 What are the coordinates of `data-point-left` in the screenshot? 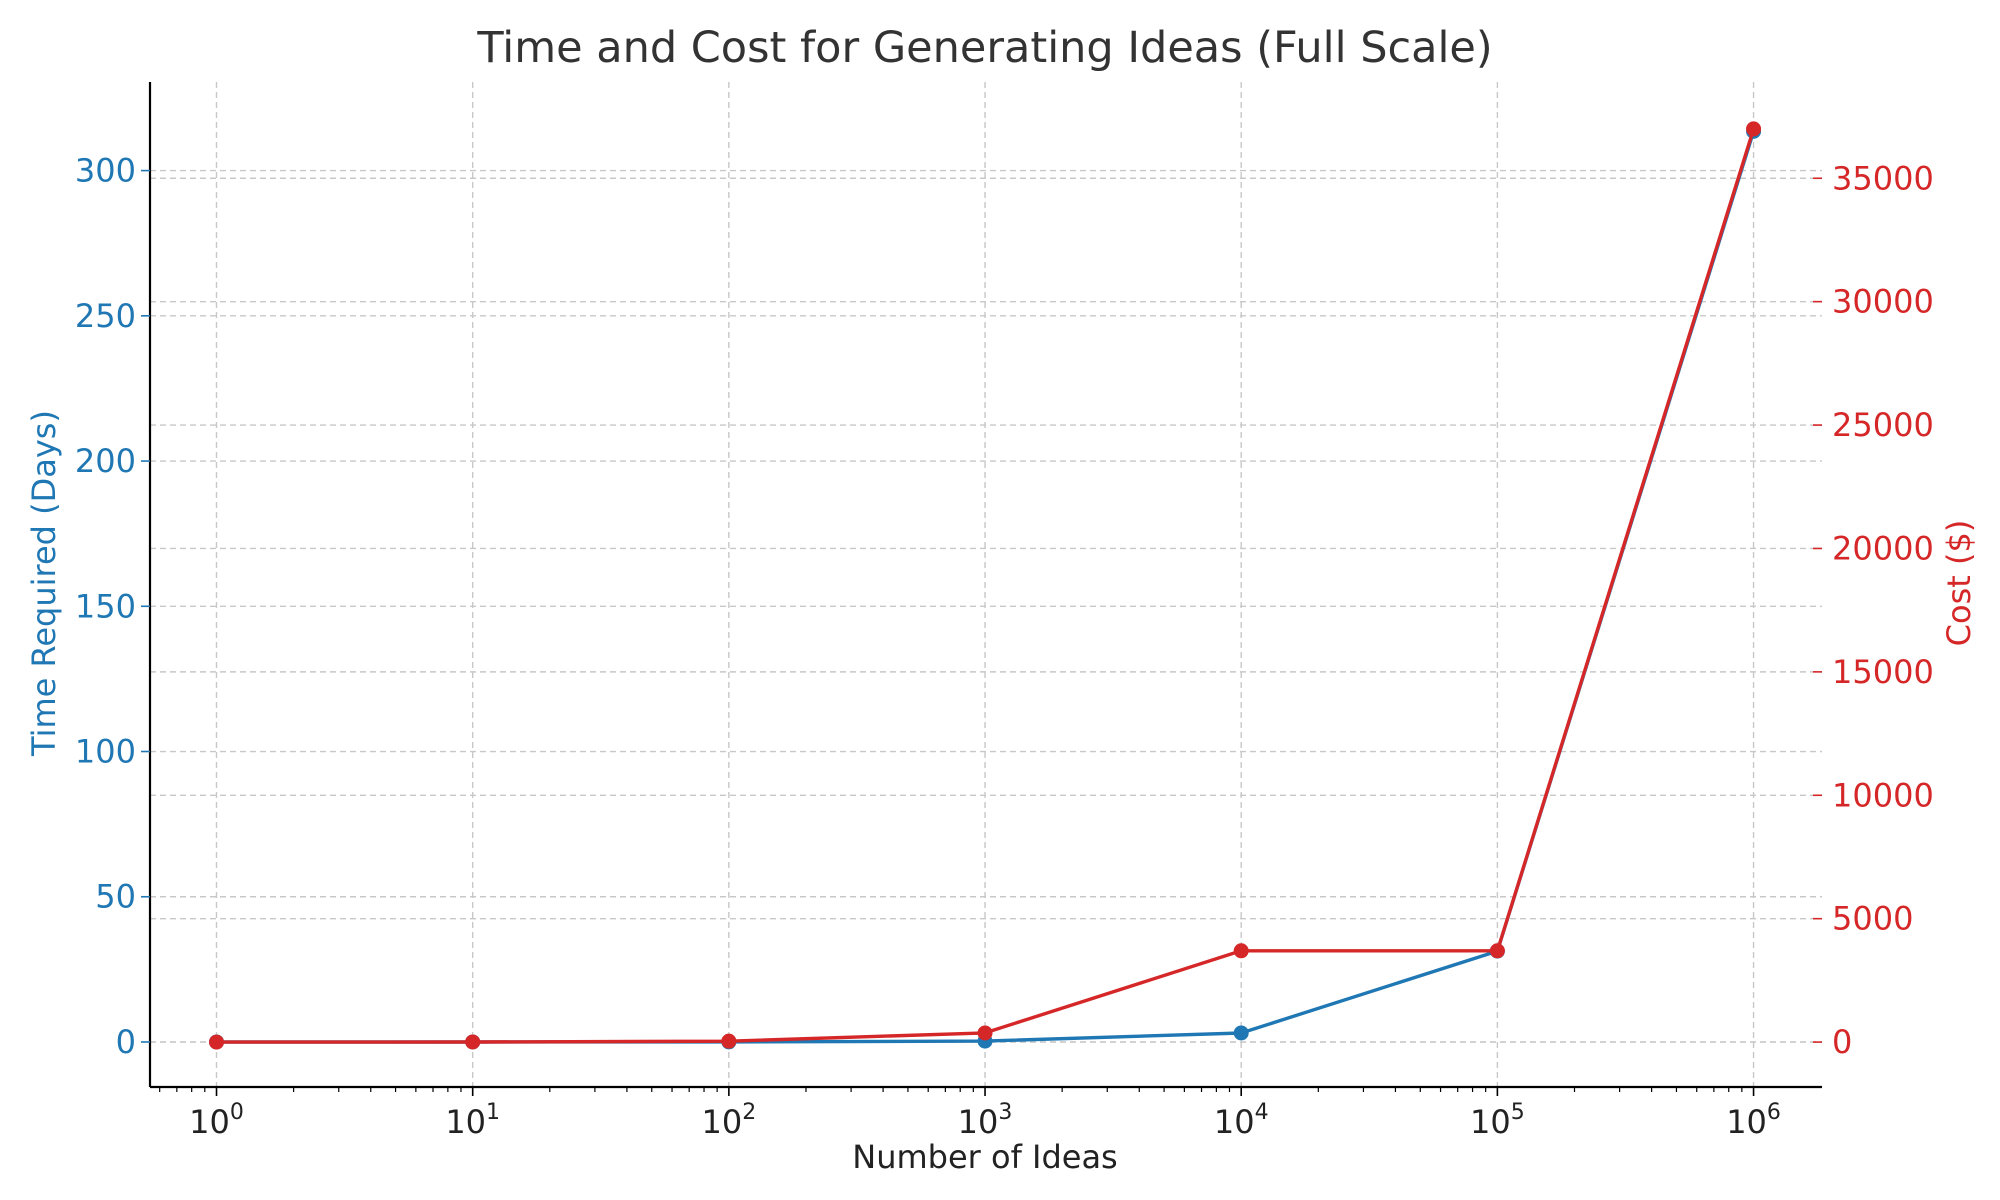 It's located at (1241, 1033).